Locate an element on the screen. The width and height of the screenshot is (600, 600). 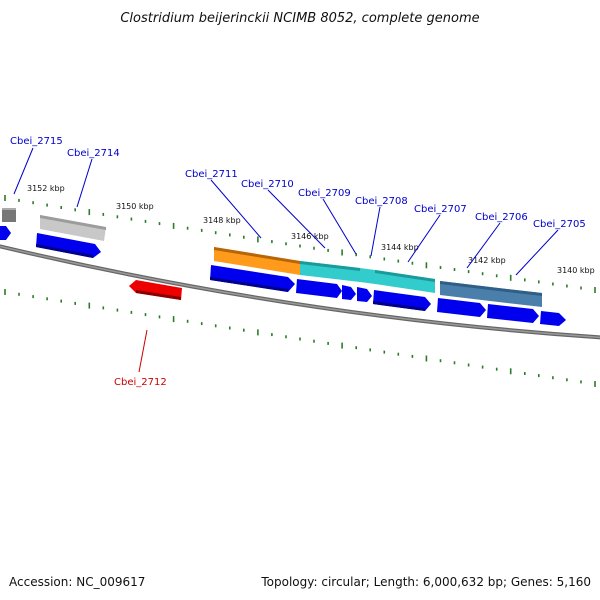
cog-bar-cbei-2710-shade is located at coordinates (330, 266).